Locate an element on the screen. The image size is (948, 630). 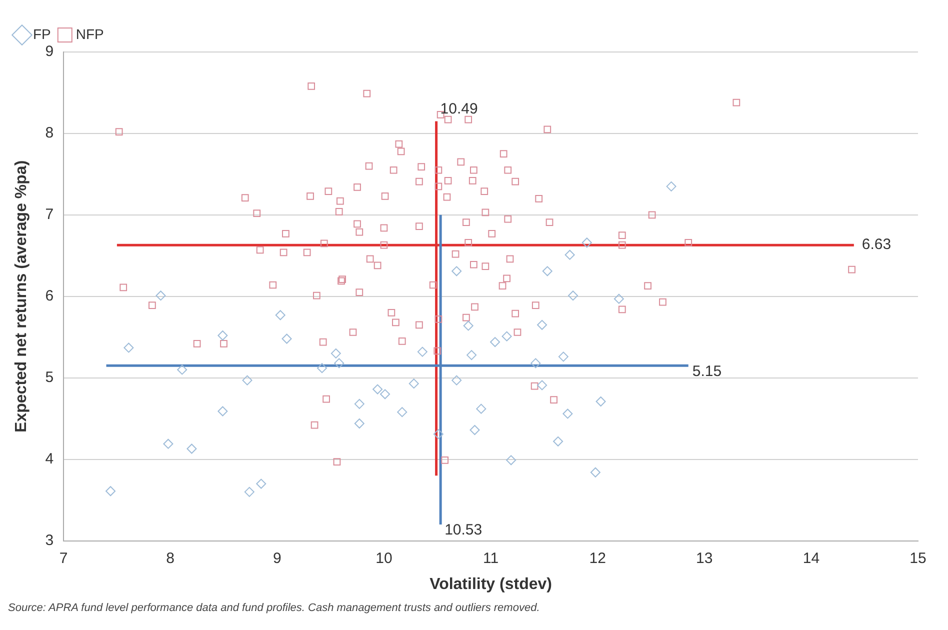
y-tick-label: 3 is located at coordinates (49, 540).